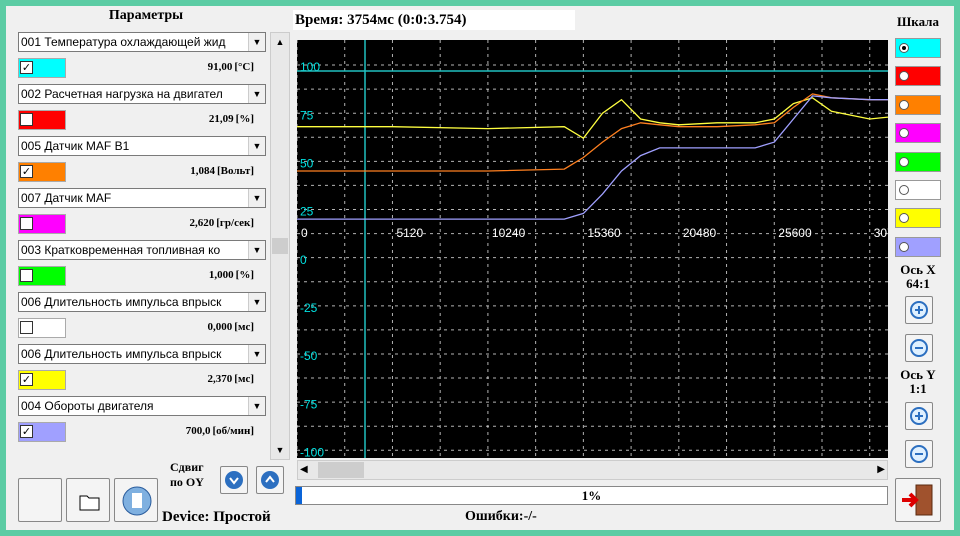 This screenshot has height=536, width=960. What do you see at coordinates (309, 308) in the screenshot?
I see `y-tick-label: -25` at bounding box center [309, 308].